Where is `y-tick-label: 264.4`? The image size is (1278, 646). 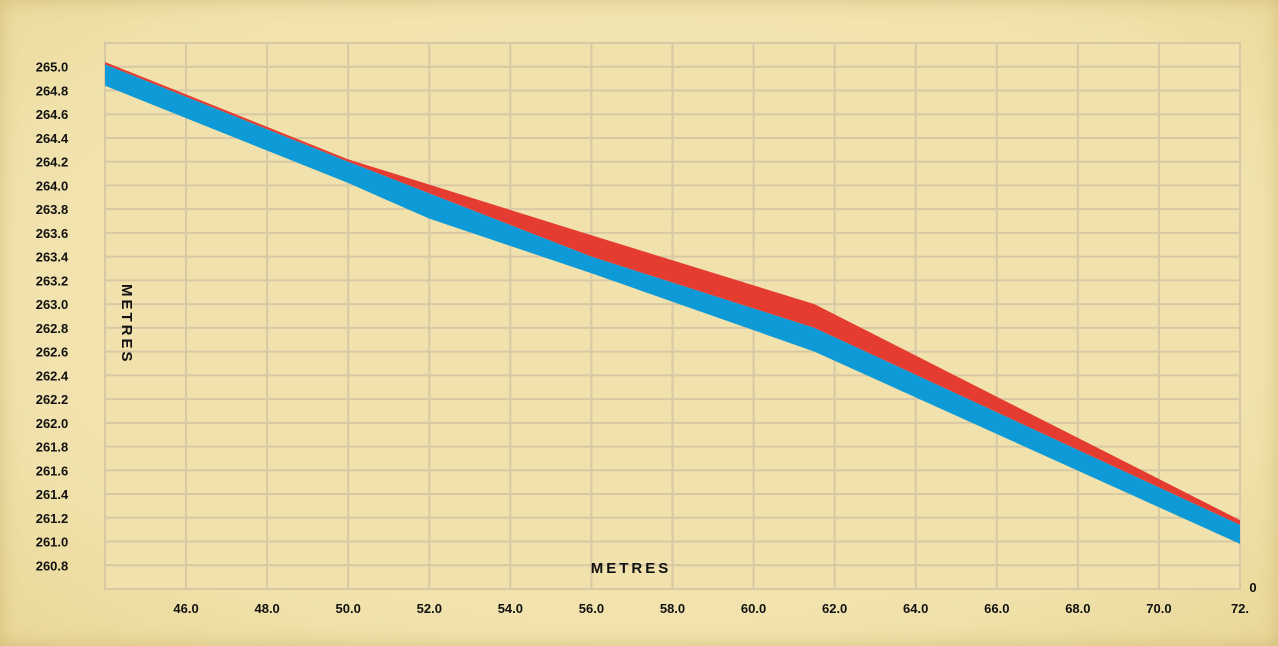
y-tick-label: 264.4 is located at coordinates (52, 138).